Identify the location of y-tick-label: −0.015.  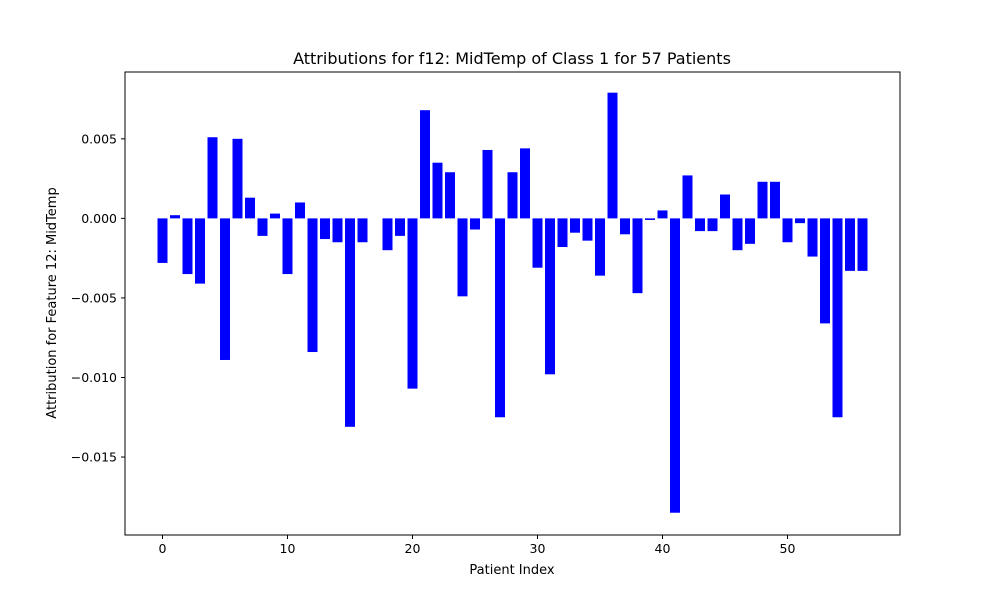
(94, 457).